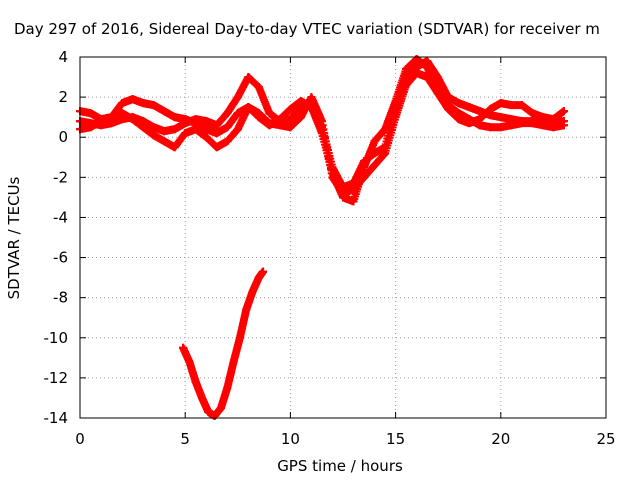  I want to click on x-tick-label: 5, so click(185, 439).